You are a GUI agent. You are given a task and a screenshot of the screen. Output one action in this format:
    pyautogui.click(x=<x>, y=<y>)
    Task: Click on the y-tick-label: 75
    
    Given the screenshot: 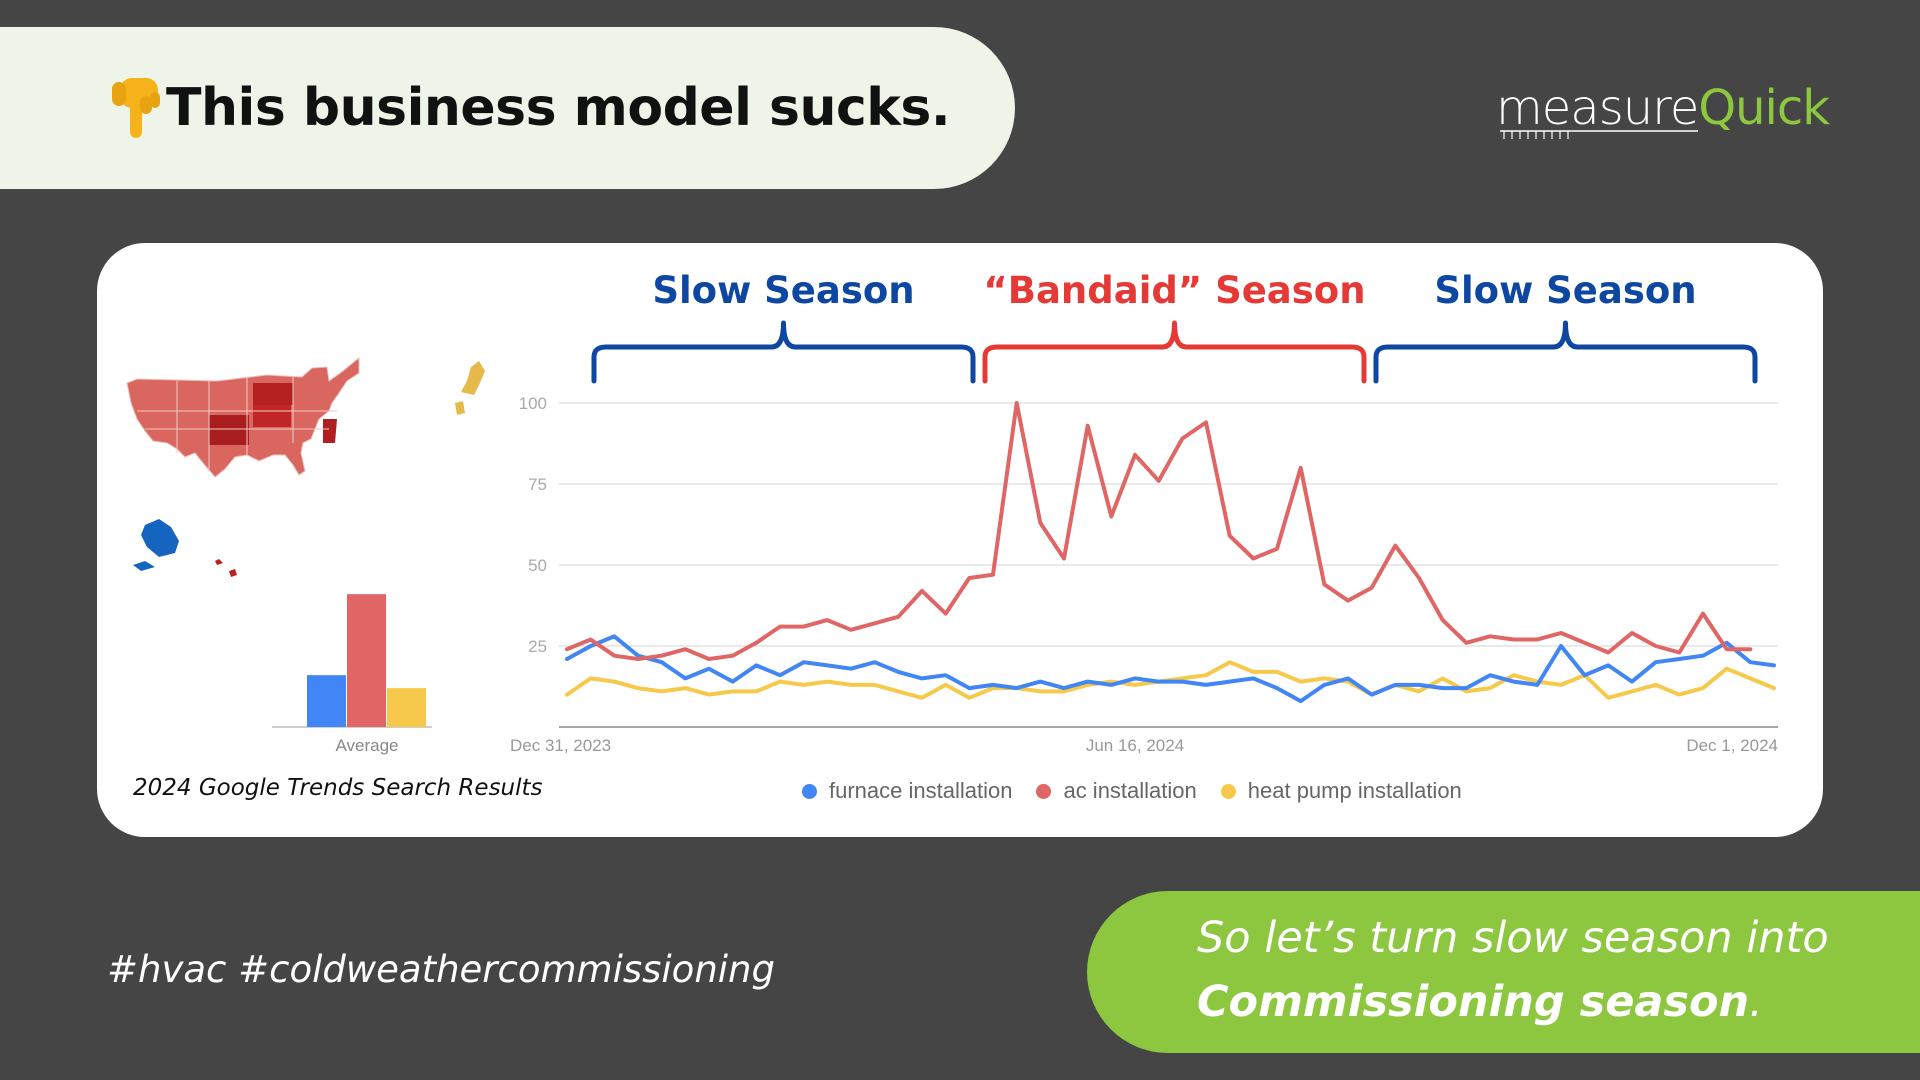 What is the action you would take?
    pyautogui.click(x=537, y=484)
    